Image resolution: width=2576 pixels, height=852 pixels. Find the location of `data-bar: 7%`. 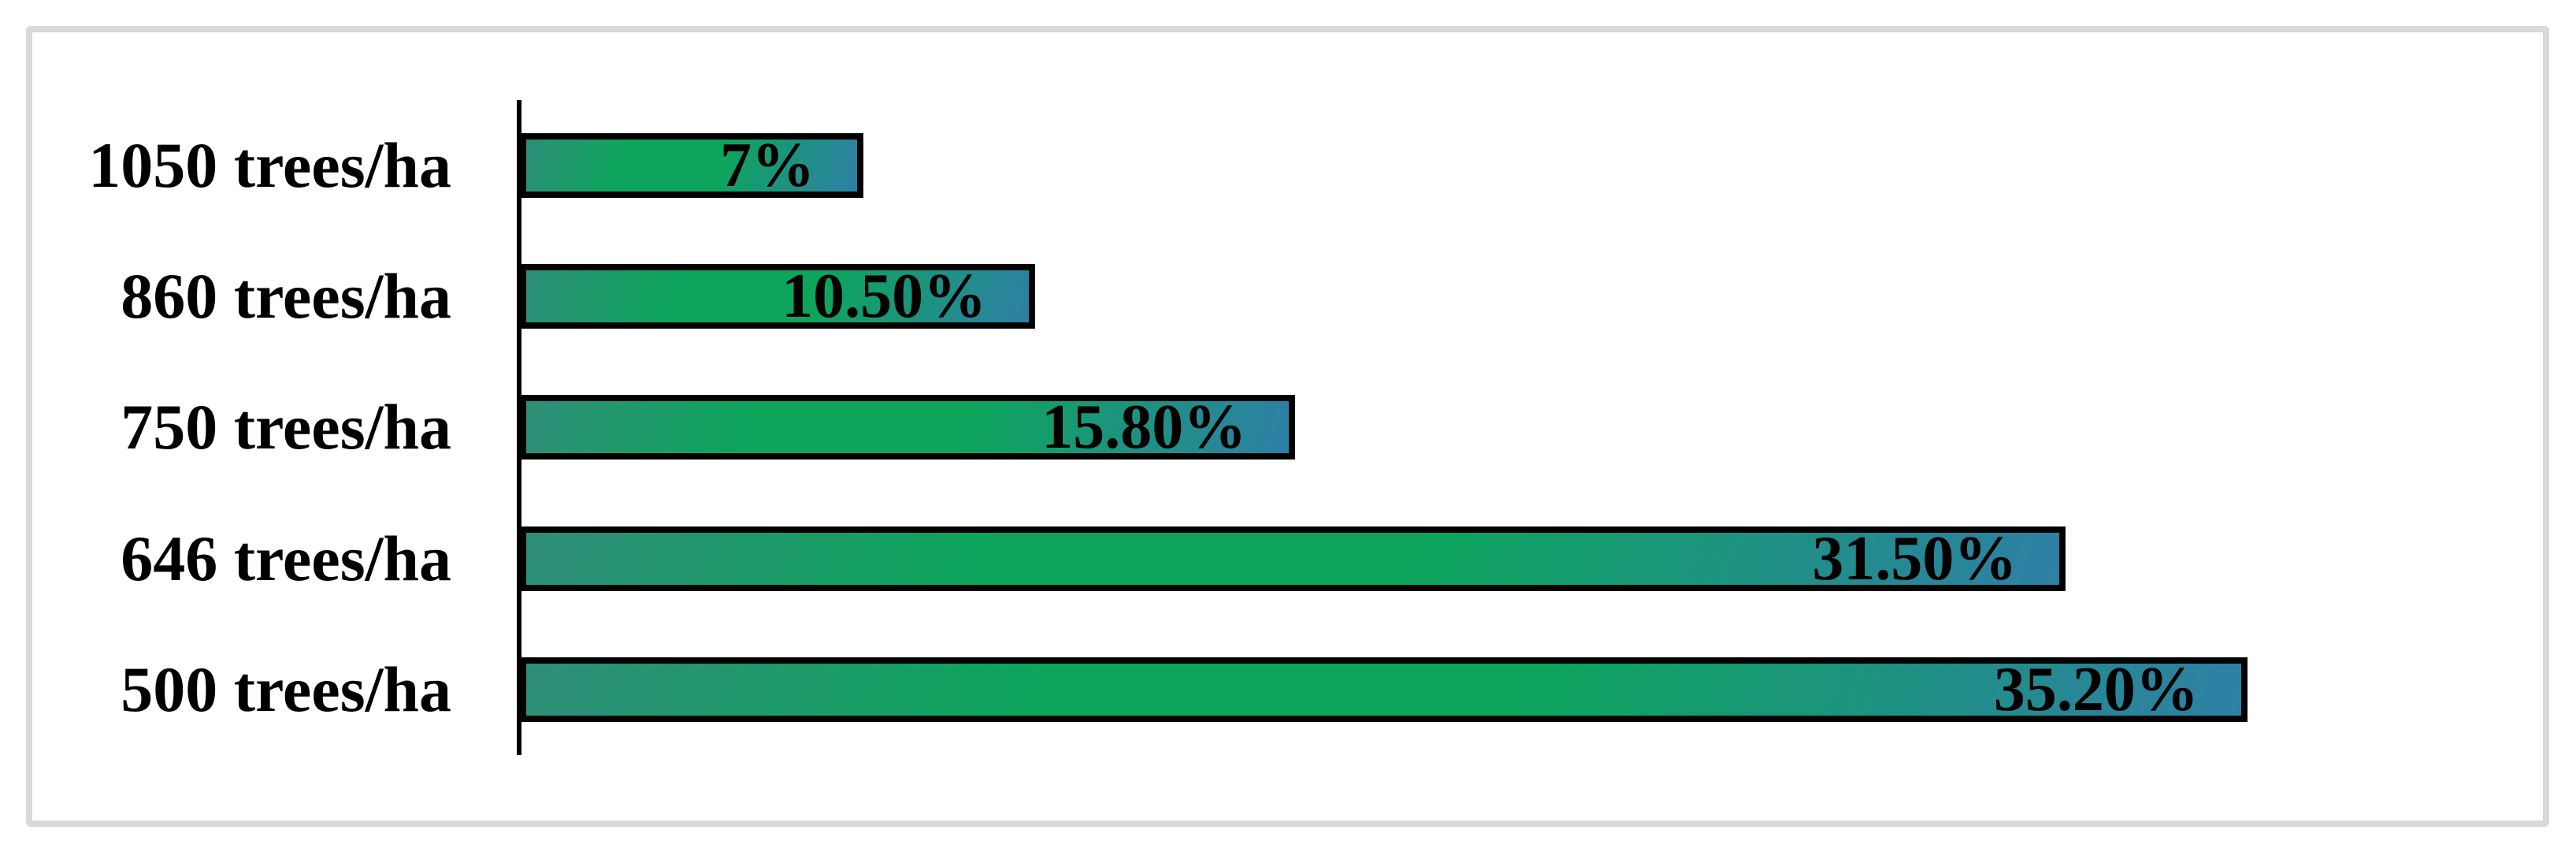

data-bar: 7% is located at coordinates (692, 166).